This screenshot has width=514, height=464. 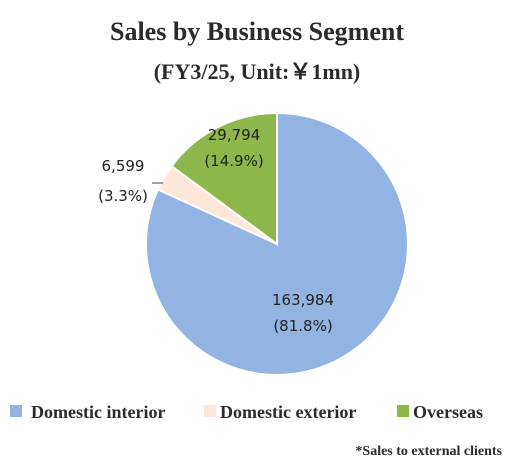 What do you see at coordinates (448, 412) in the screenshot?
I see `legend-label-overseas: Overseas` at bounding box center [448, 412].